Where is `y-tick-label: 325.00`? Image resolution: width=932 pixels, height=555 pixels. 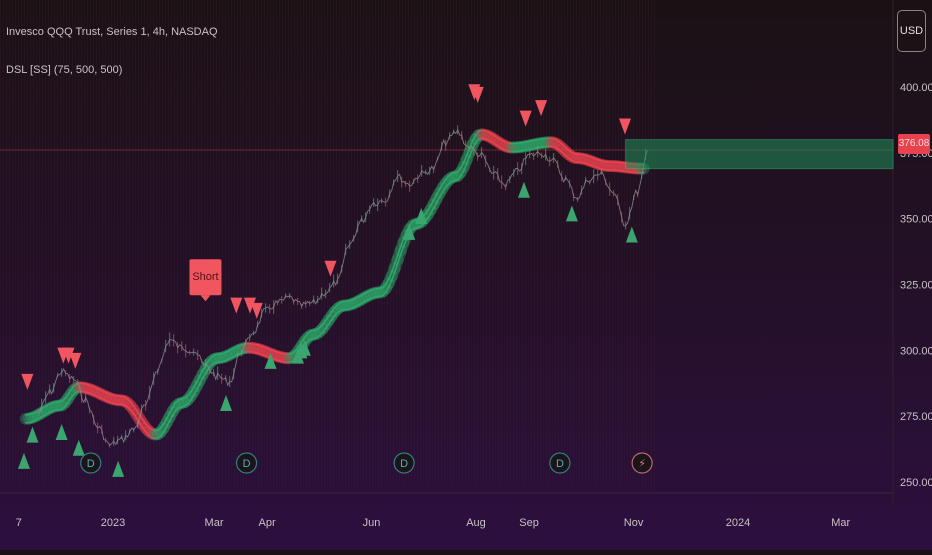 y-tick-label: 325.00 is located at coordinates (916, 286).